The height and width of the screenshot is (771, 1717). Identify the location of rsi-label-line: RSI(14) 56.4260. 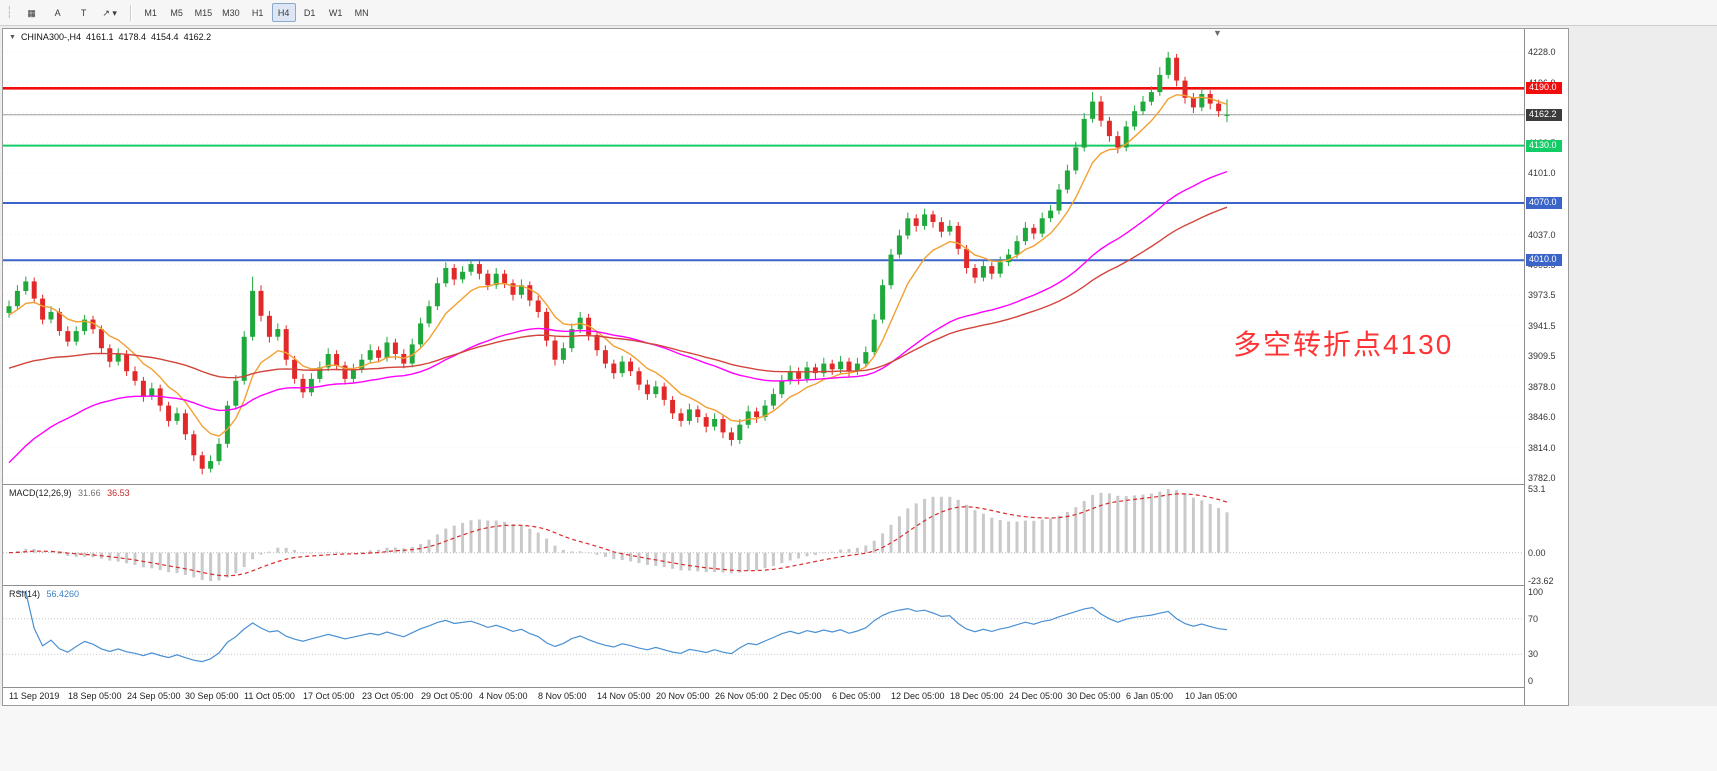
(46, 594).